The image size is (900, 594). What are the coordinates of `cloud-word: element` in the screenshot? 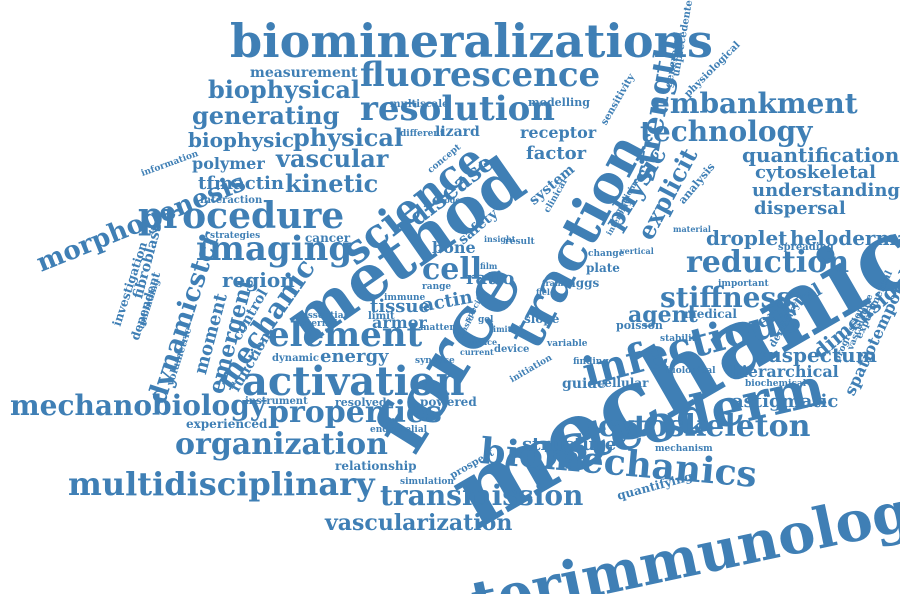 It's located at (345, 335).